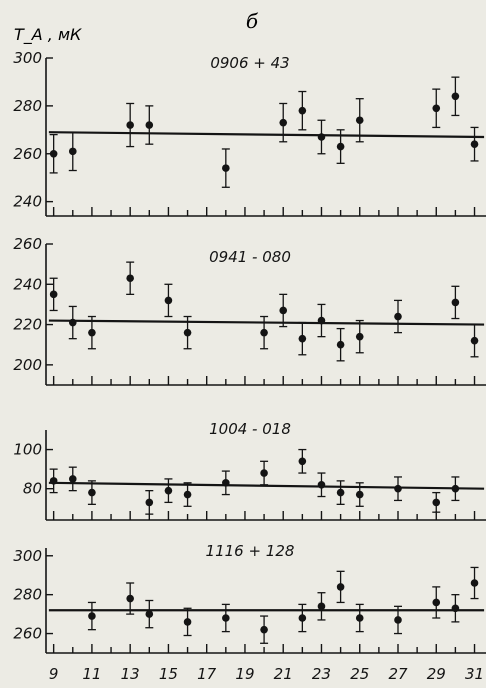 The image size is (486, 688). I want to click on panel-title: 0906 + 43, so click(249, 63).